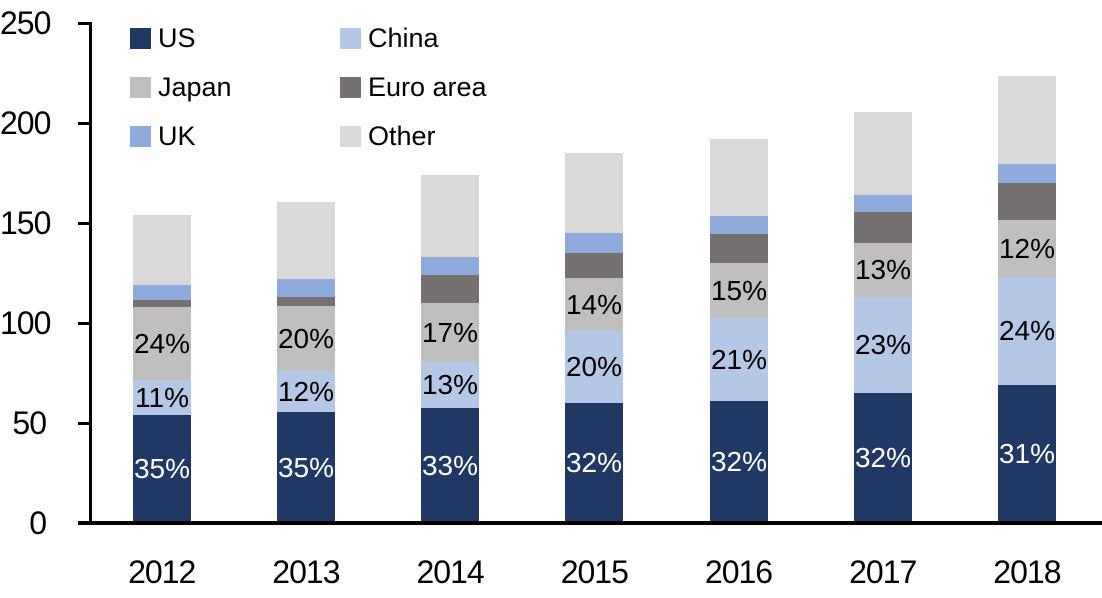 The height and width of the screenshot is (598, 1102). I want to click on bar-segment-china: 23%, so click(883, 345).